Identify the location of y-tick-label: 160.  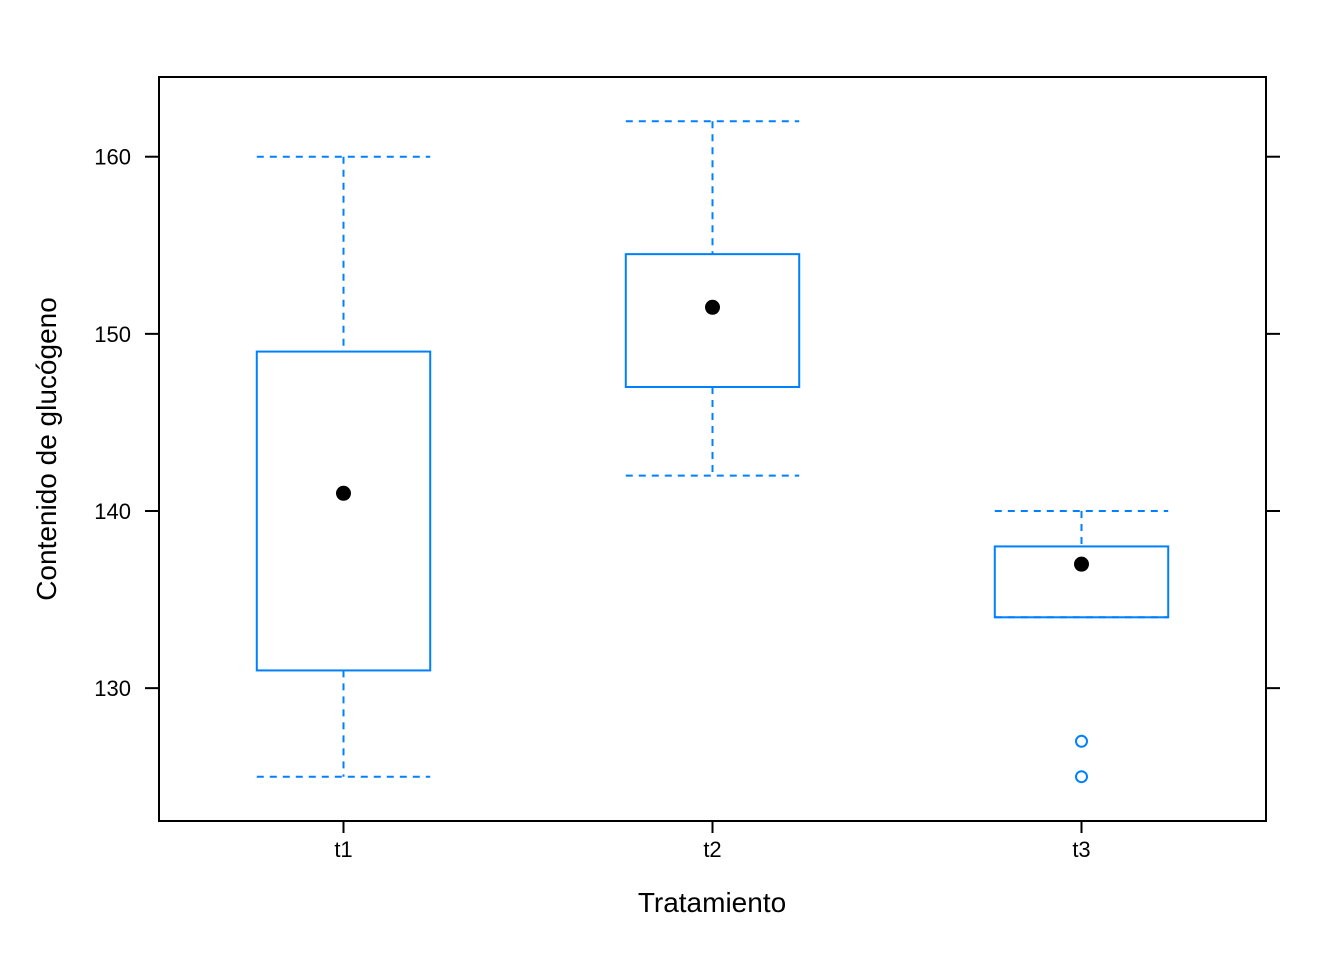
(112, 157).